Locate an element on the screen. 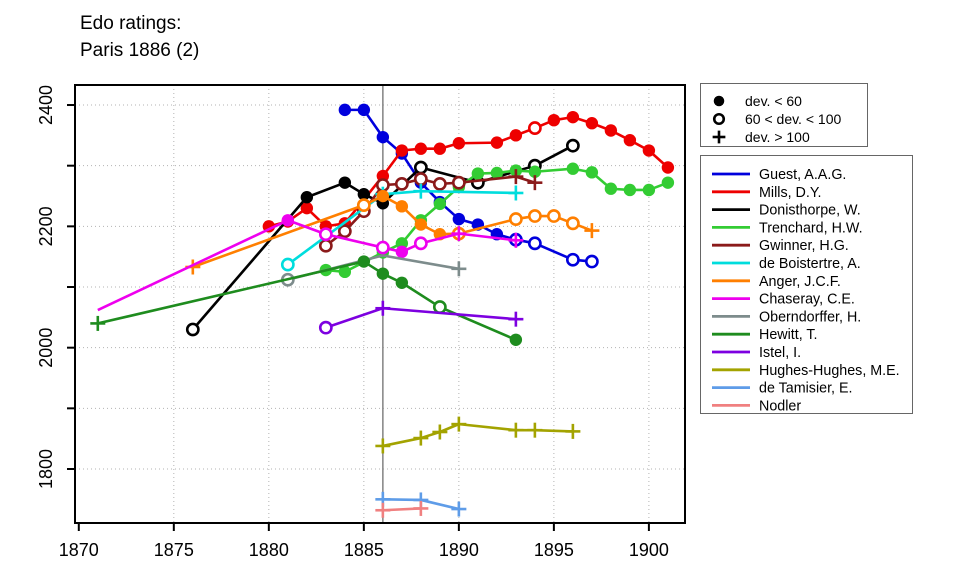  legend-label: Gwinner, H.G. is located at coordinates (804, 246).